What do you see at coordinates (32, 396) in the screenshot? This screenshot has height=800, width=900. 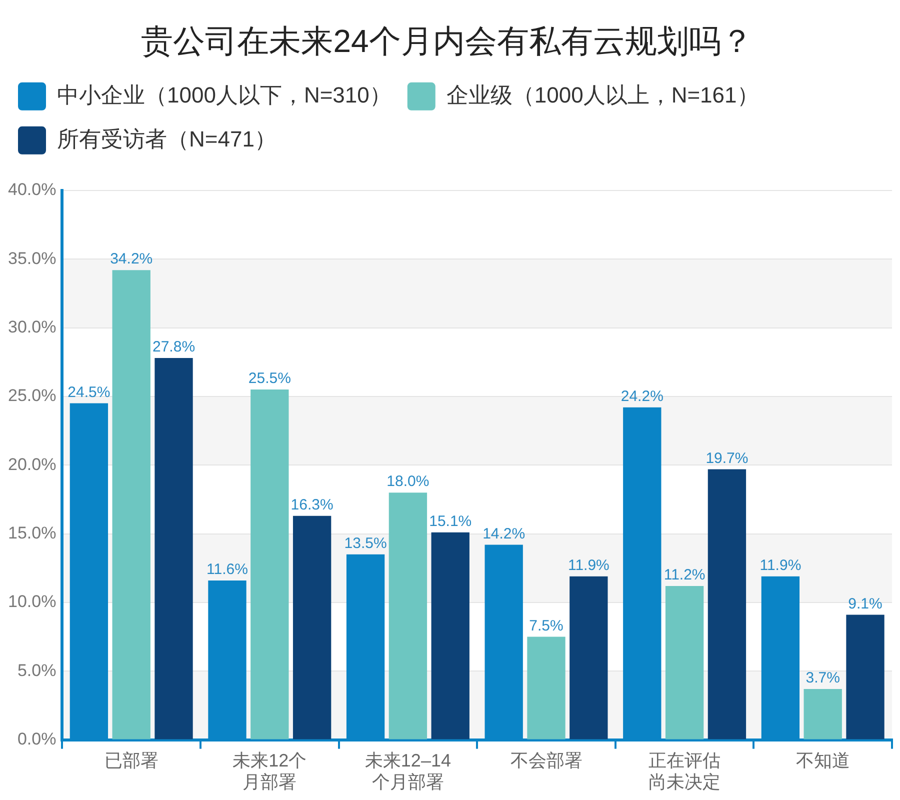 I see `y-tick-label: 25.0%` at bounding box center [32, 396].